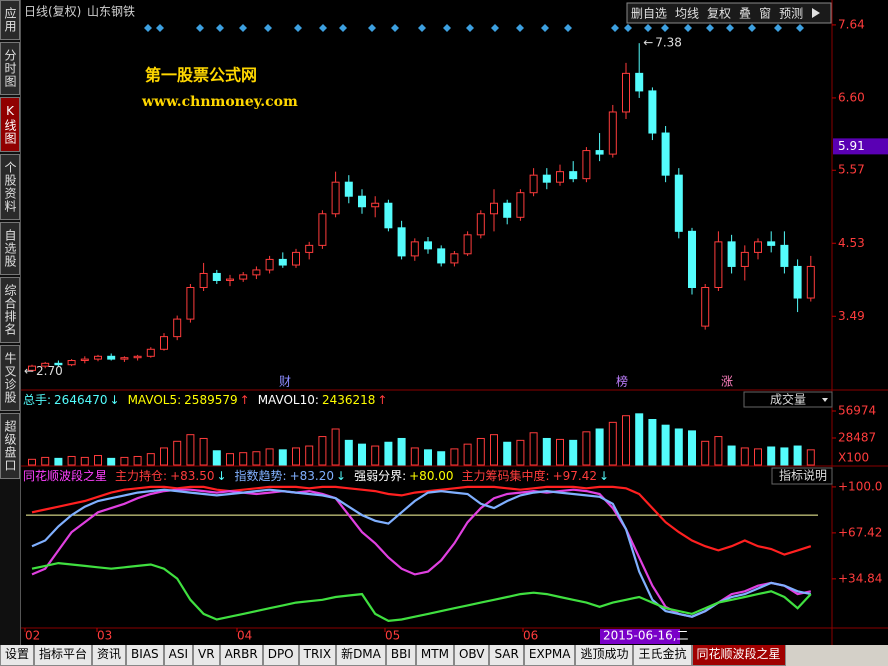 The height and width of the screenshot is (666, 888). What do you see at coordinates (109, 655) in the screenshot?
I see `indicator-tab: 资讯` at bounding box center [109, 655].